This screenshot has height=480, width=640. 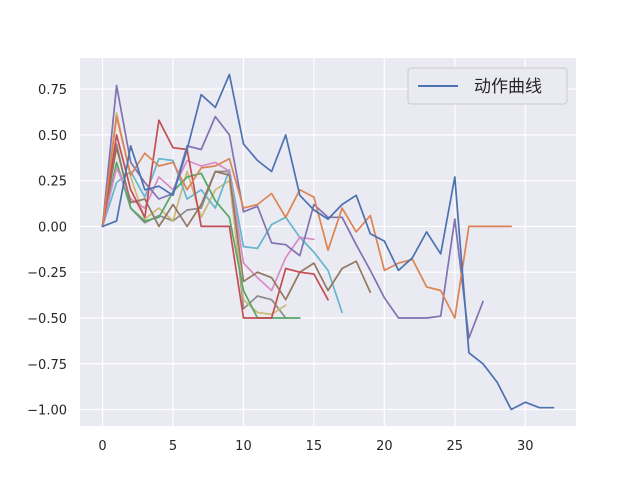 I want to click on x-tick-label: 15, so click(x=314, y=446).